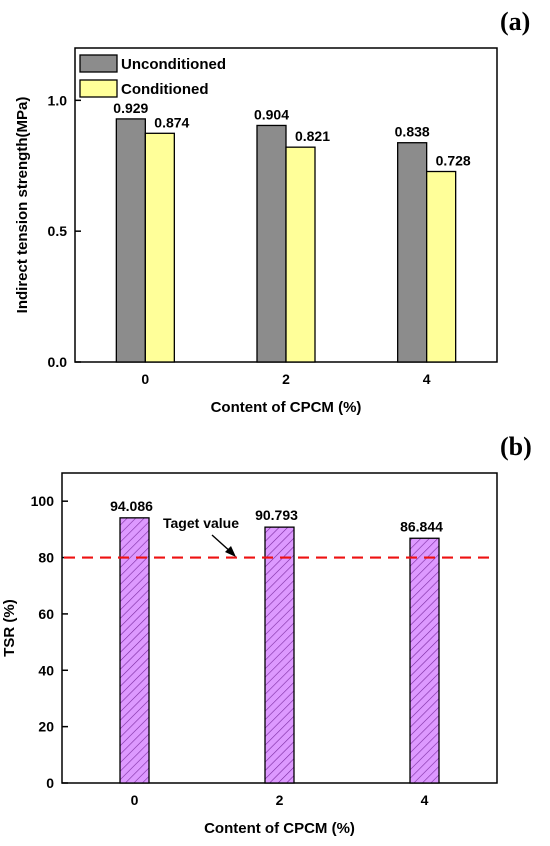 The image size is (550, 846). I want to click on y-tick-label: 0, so click(50, 783).